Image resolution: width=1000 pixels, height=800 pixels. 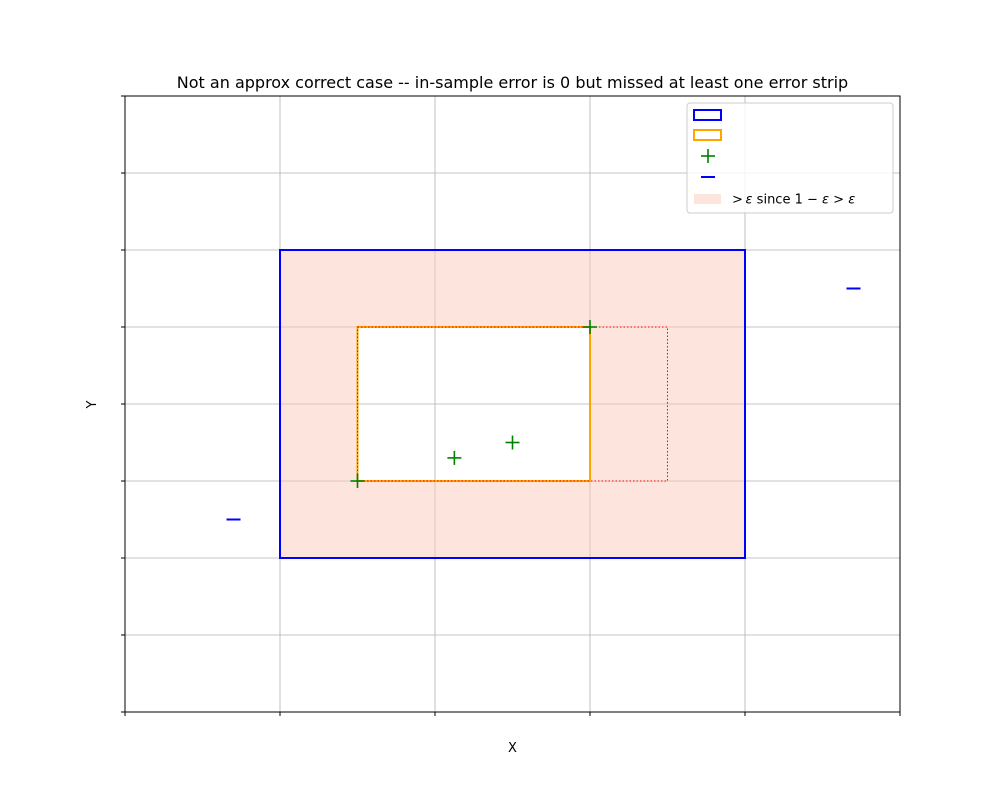 What do you see at coordinates (92, 404) in the screenshot?
I see `y-axis-label: Y` at bounding box center [92, 404].